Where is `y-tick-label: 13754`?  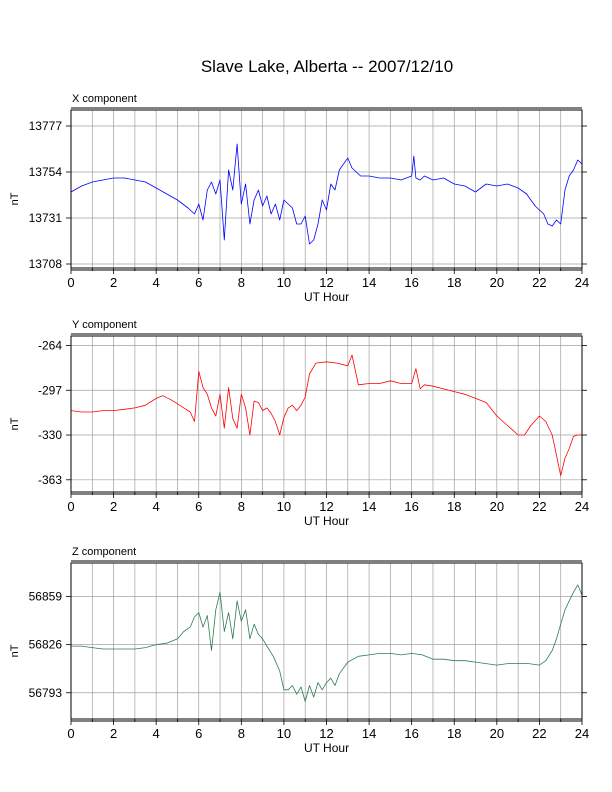 y-tick-label: 13754 is located at coordinates (46, 172).